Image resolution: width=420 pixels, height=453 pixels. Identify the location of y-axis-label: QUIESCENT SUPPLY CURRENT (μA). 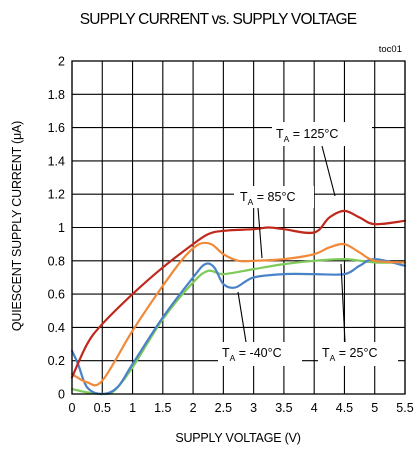
(17, 226).